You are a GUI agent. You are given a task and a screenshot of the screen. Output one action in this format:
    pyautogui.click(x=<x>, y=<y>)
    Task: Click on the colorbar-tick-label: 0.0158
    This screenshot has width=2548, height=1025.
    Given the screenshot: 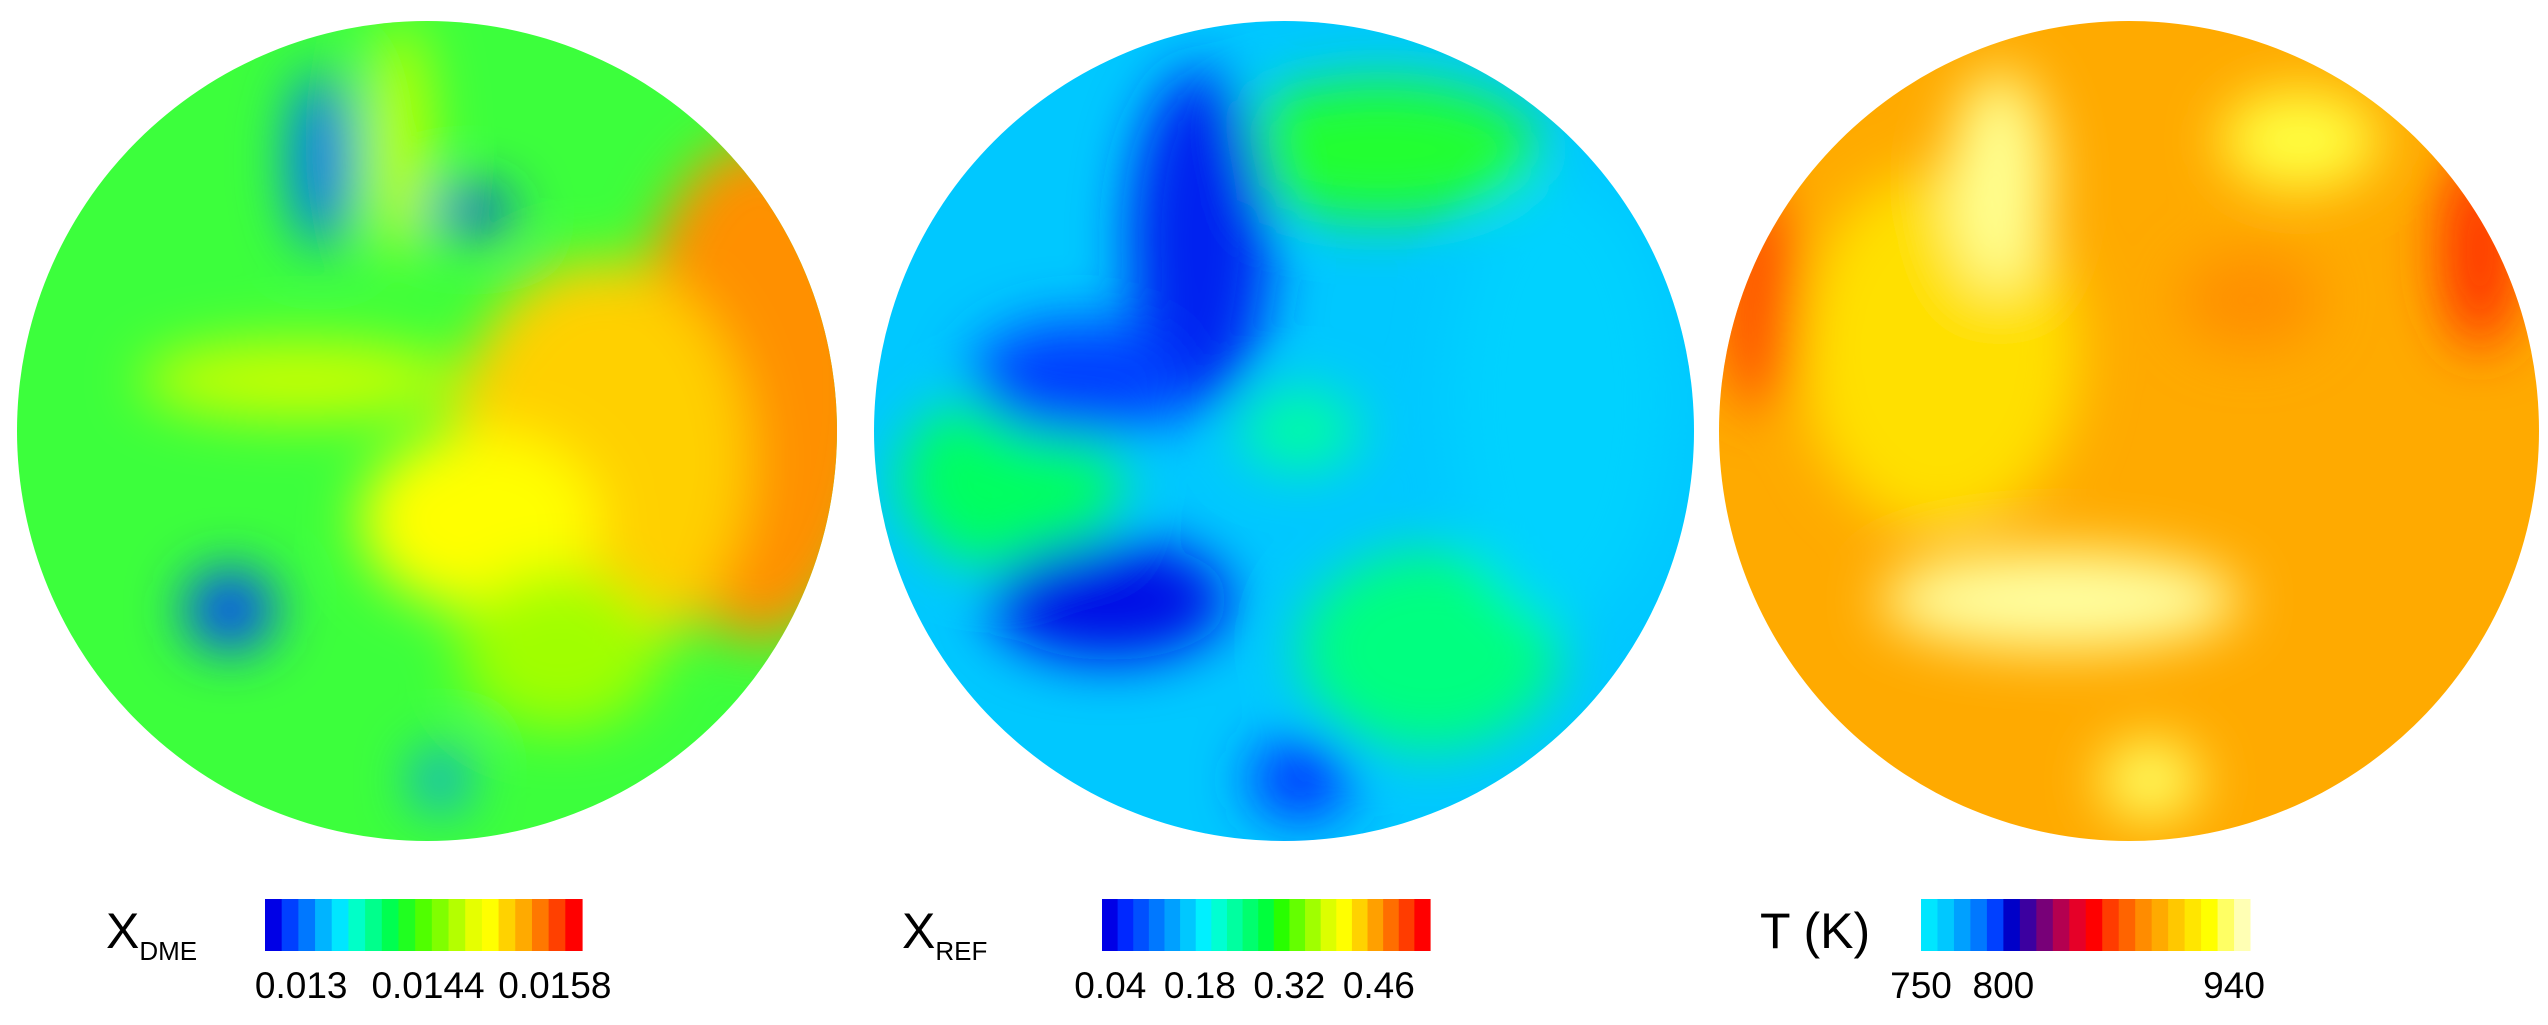 What is the action you would take?
    pyautogui.click(x=554, y=985)
    